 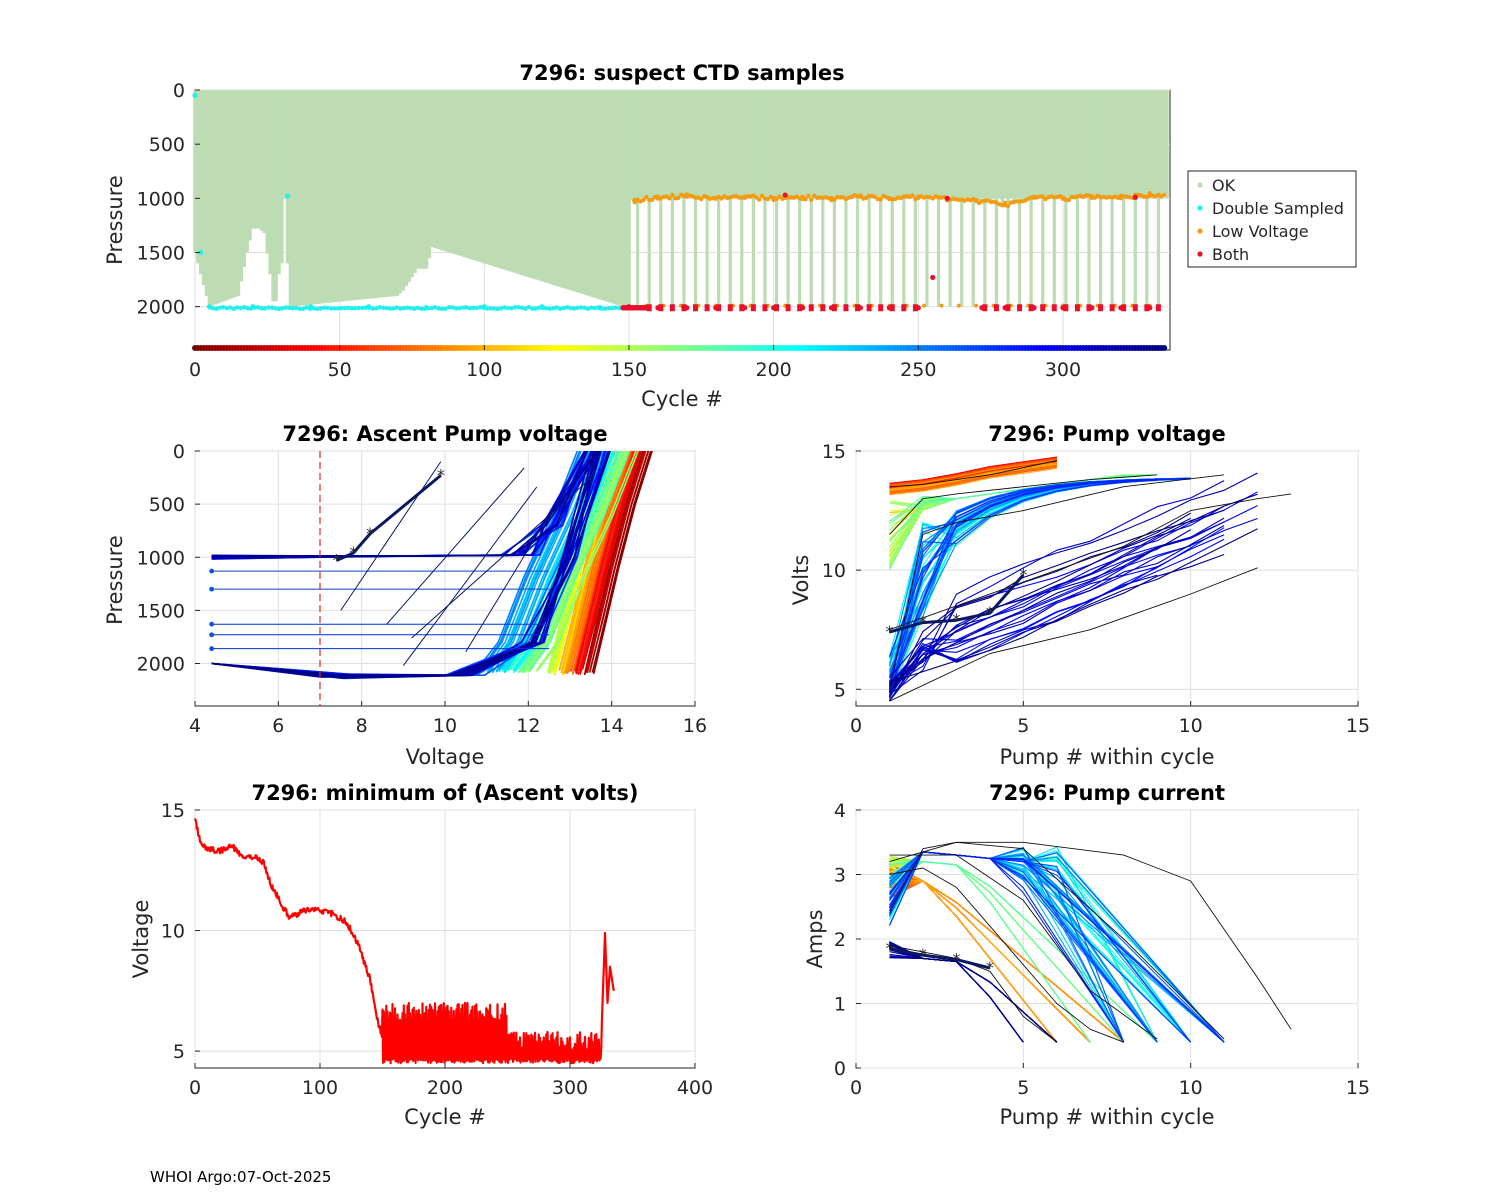 What do you see at coordinates (1107, 578) in the screenshot?
I see `pump-voltage-axes` at bounding box center [1107, 578].